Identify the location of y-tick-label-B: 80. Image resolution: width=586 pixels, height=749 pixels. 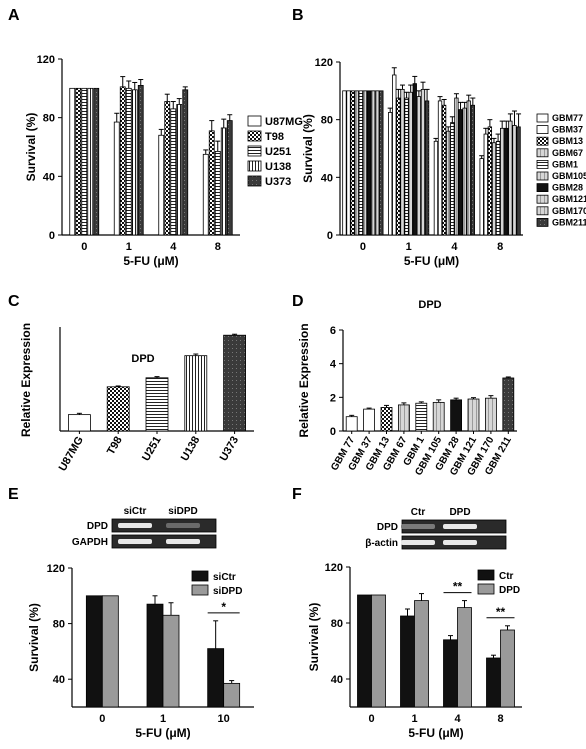
(327, 121).